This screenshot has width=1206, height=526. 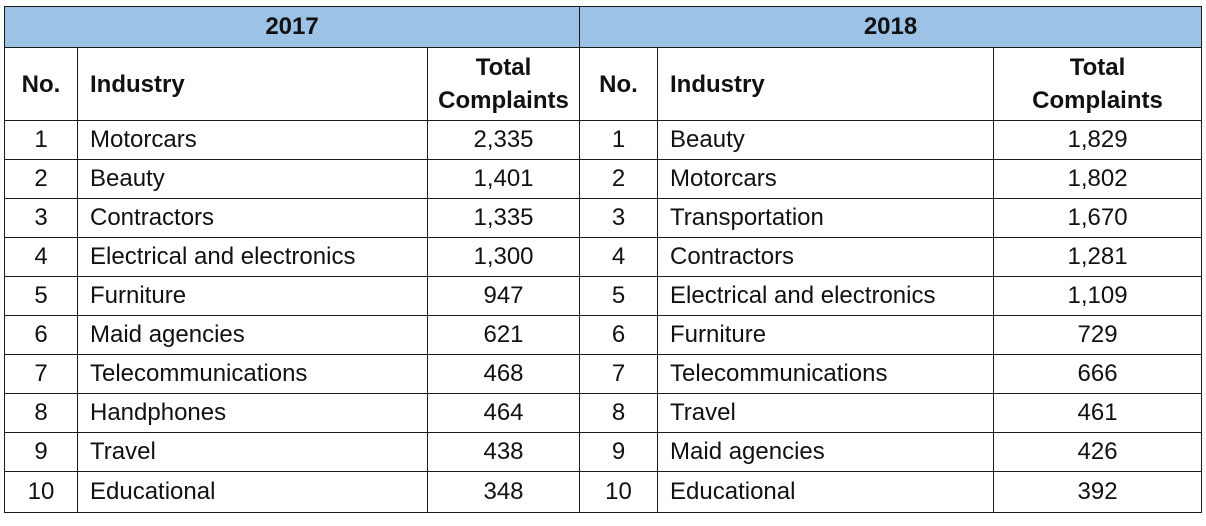 What do you see at coordinates (41, 374) in the screenshot?
I see `rank-cell-2017: 7` at bounding box center [41, 374].